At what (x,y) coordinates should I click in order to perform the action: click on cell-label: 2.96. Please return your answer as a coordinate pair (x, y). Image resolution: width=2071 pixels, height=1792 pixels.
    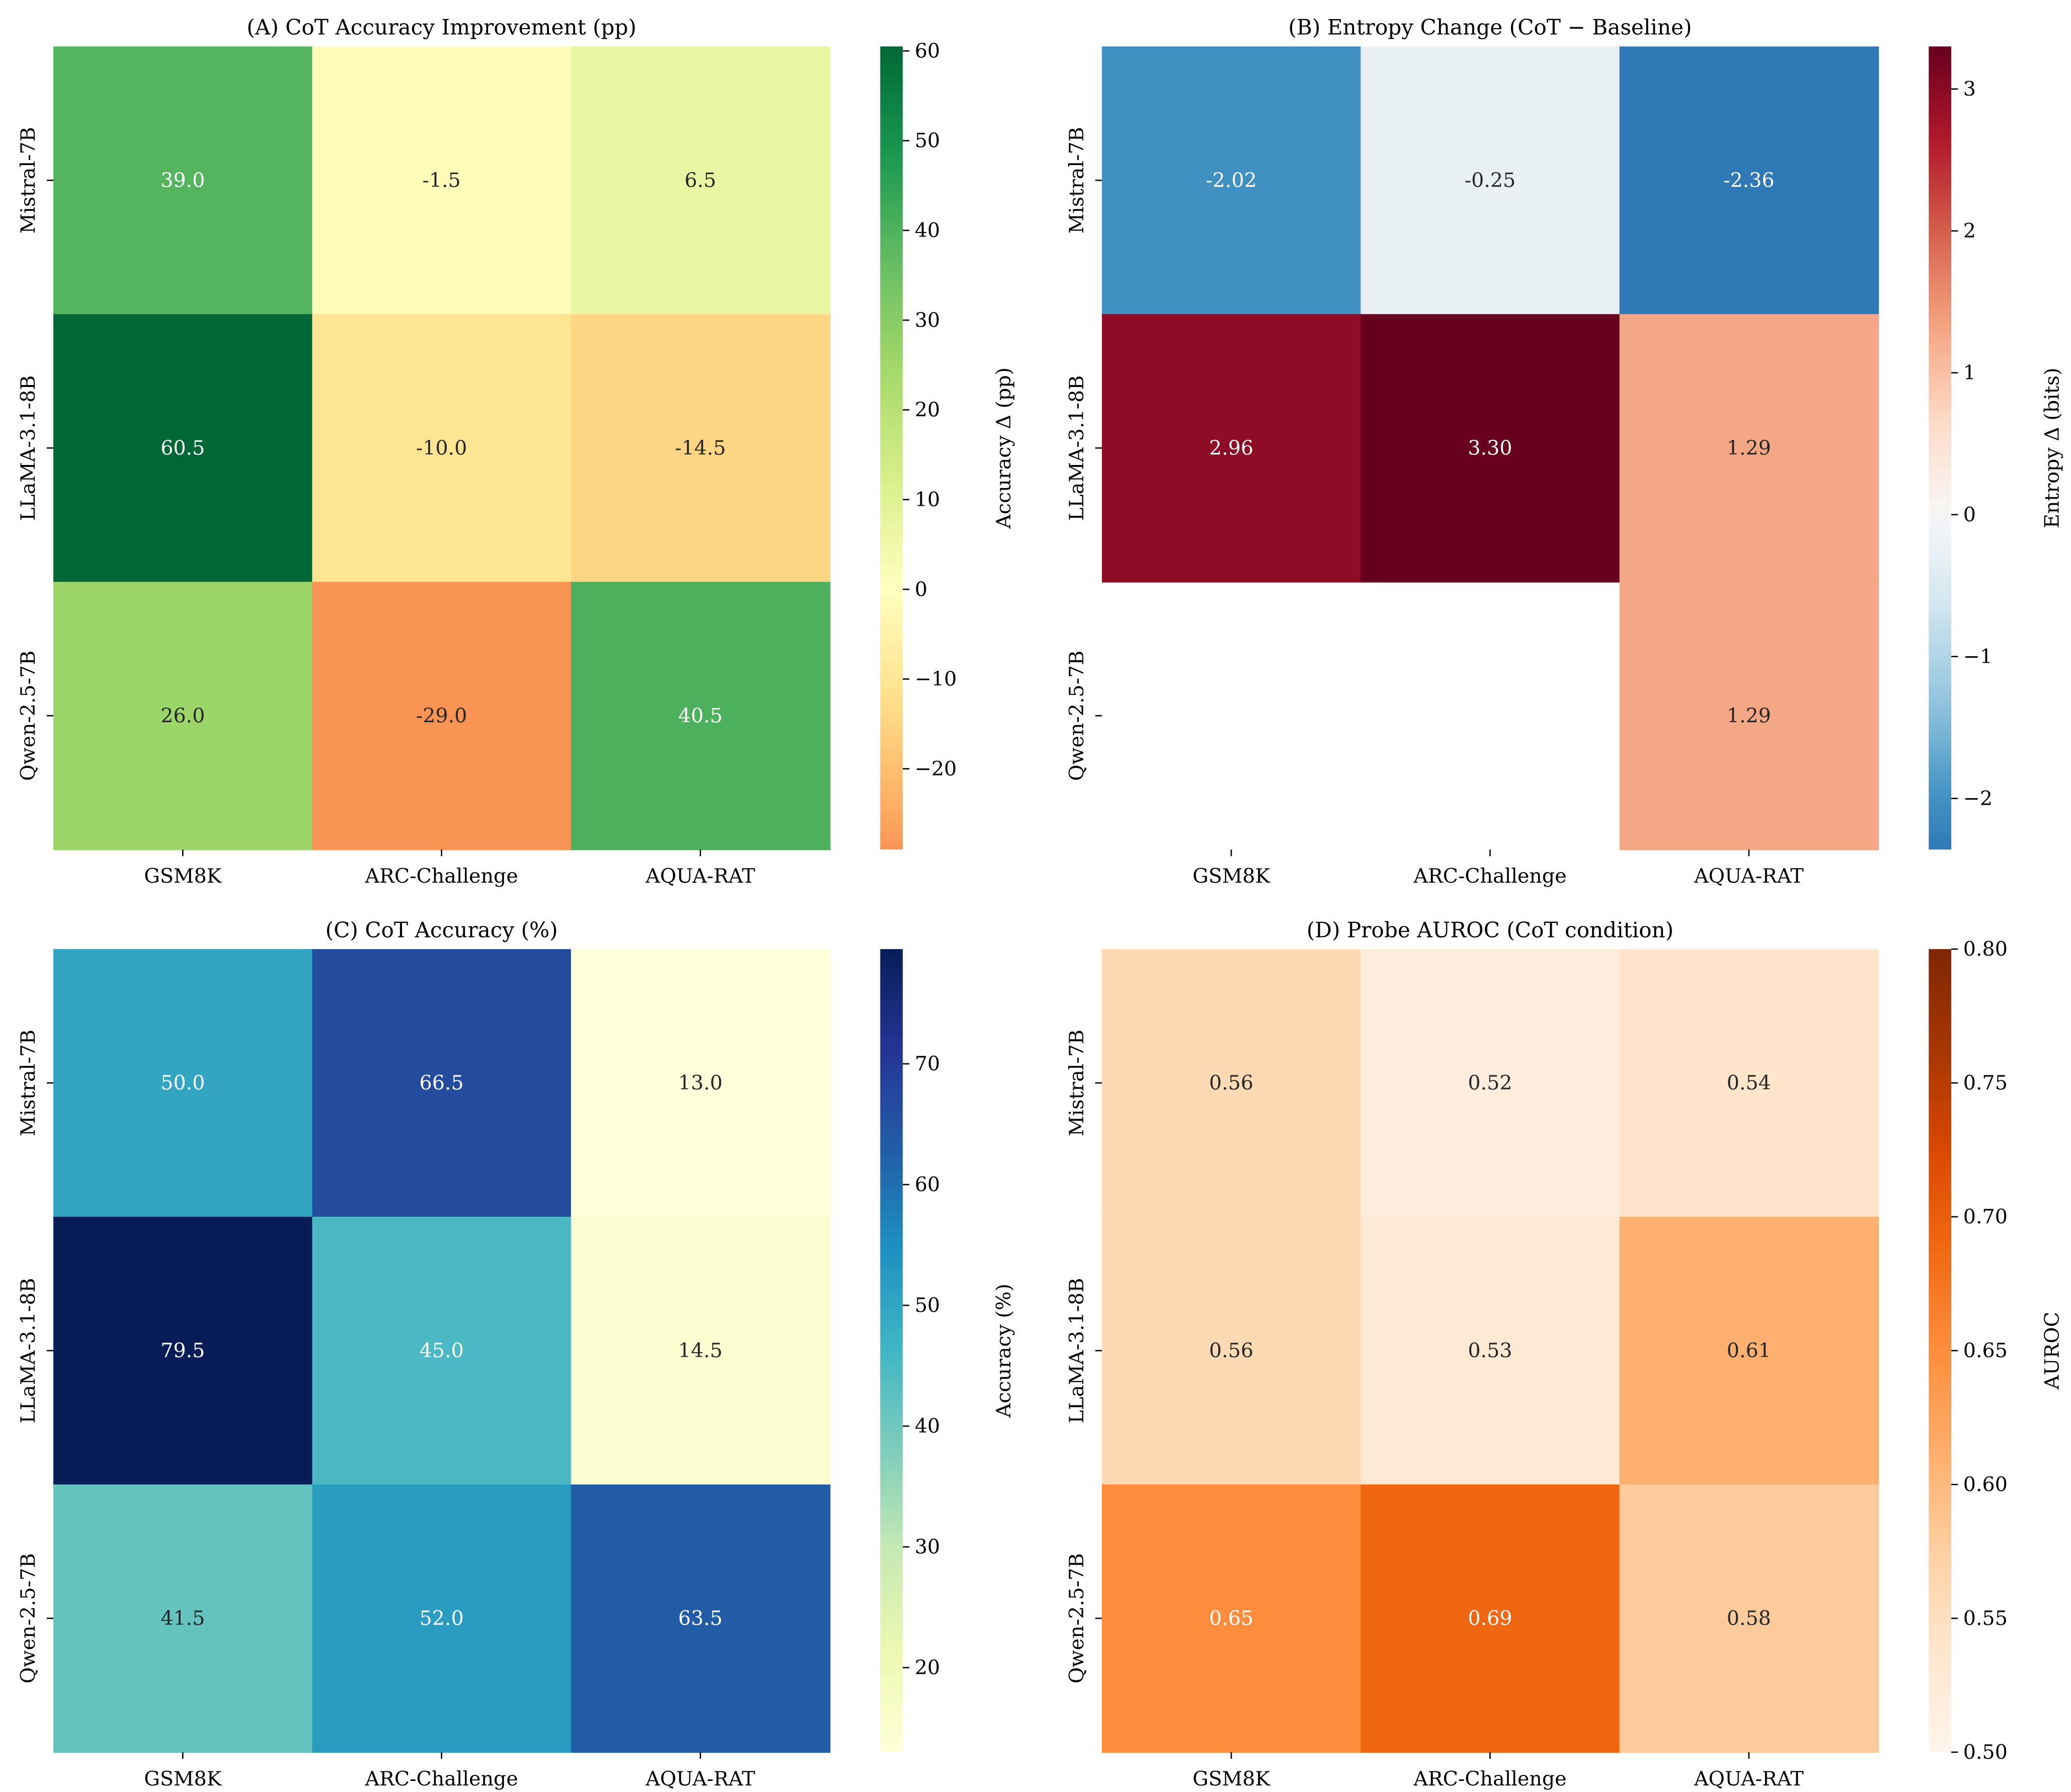
    Looking at the image, I should click on (1231, 448).